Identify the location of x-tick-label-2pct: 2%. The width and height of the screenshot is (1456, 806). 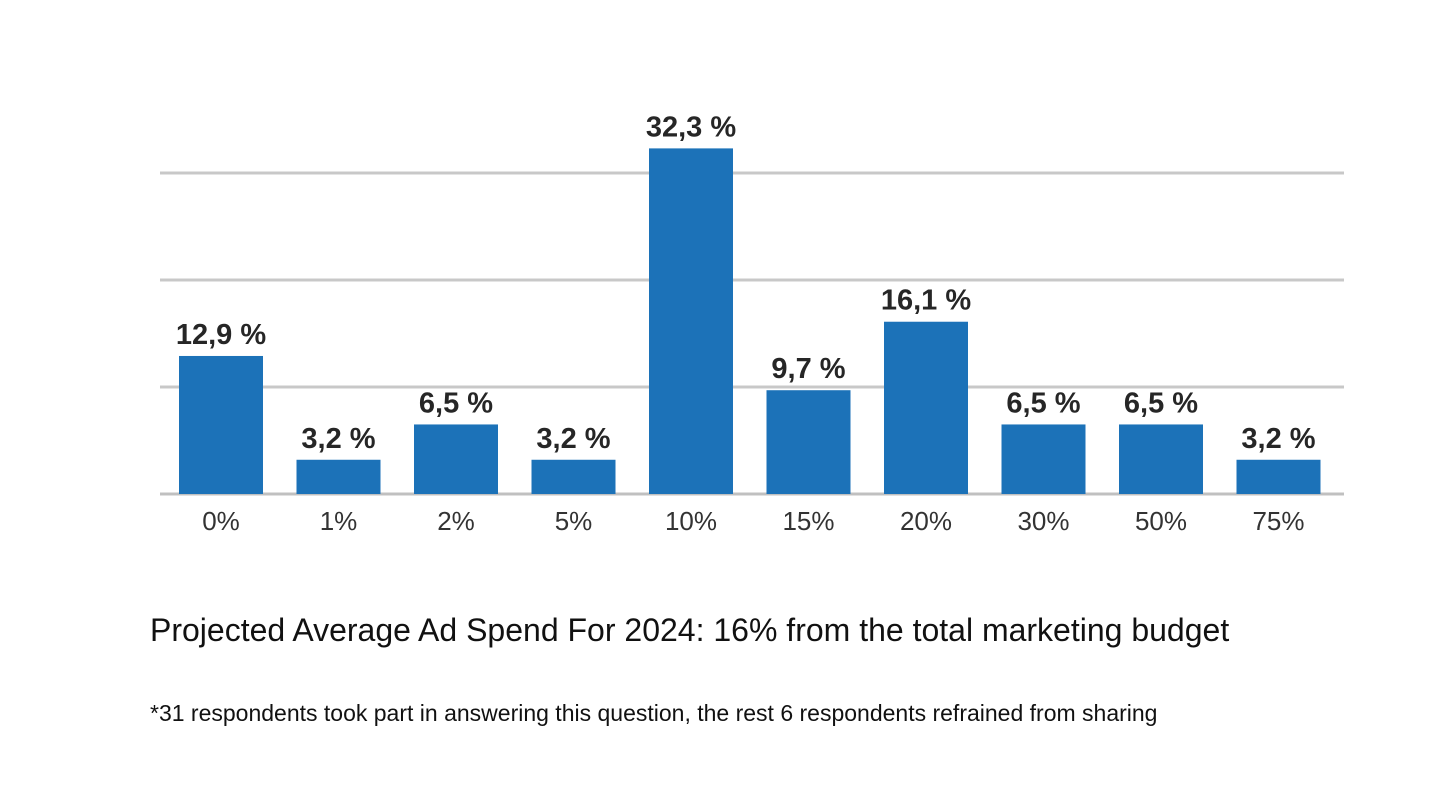
(456, 521).